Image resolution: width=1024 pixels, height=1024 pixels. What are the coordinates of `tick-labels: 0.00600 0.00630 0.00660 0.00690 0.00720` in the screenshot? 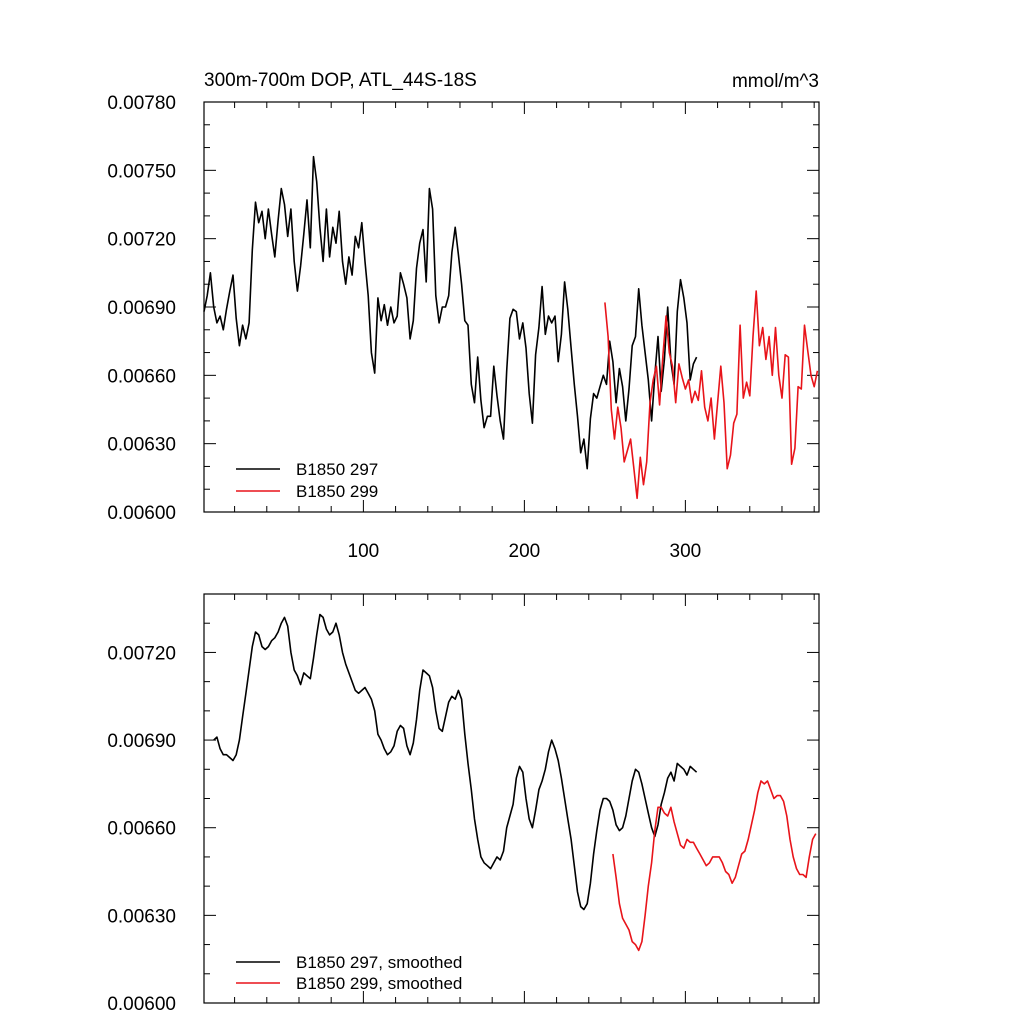 It's located at (141, 829).